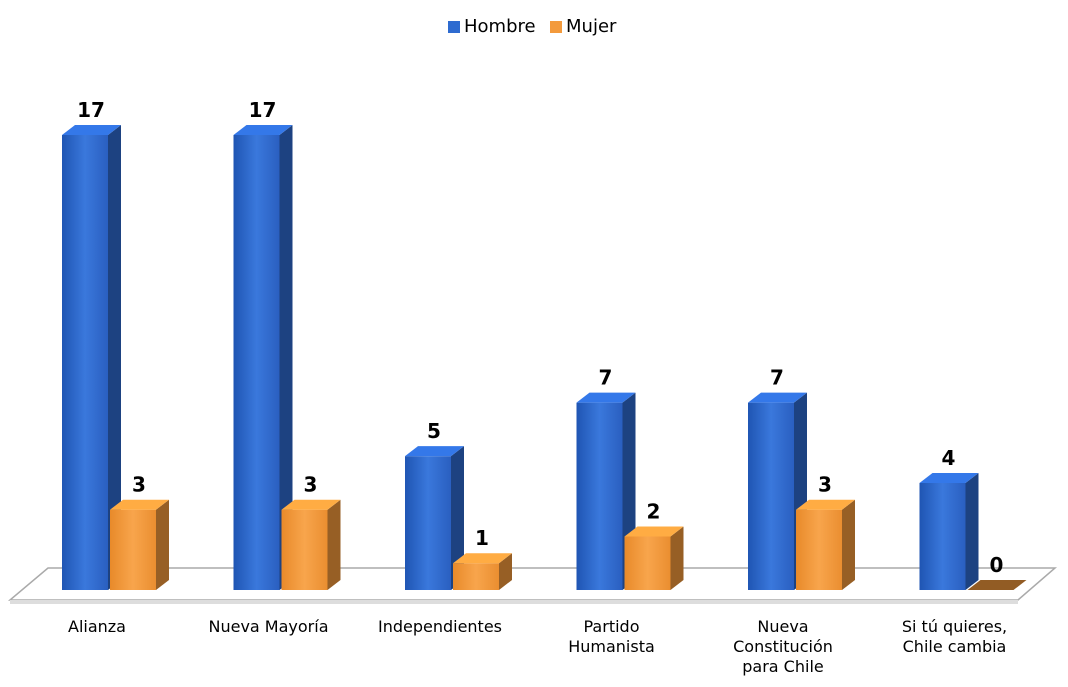  What do you see at coordinates (514, 602) in the screenshot?
I see `floor-edge` at bounding box center [514, 602].